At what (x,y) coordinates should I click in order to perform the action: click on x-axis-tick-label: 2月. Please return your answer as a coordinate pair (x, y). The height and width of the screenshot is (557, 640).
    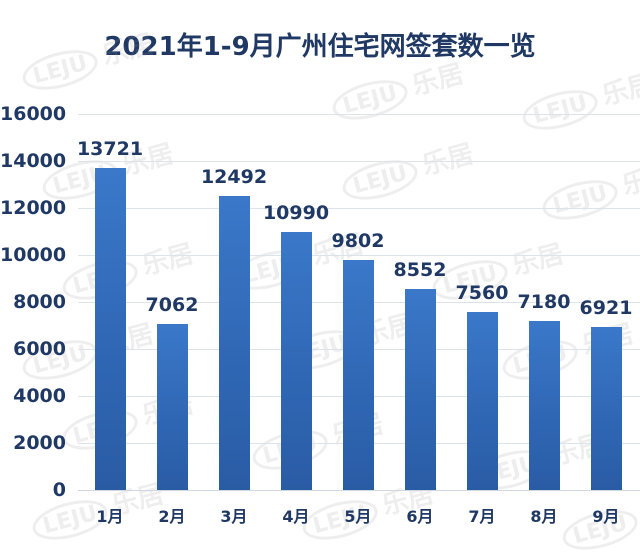
    Looking at the image, I should click on (172, 516).